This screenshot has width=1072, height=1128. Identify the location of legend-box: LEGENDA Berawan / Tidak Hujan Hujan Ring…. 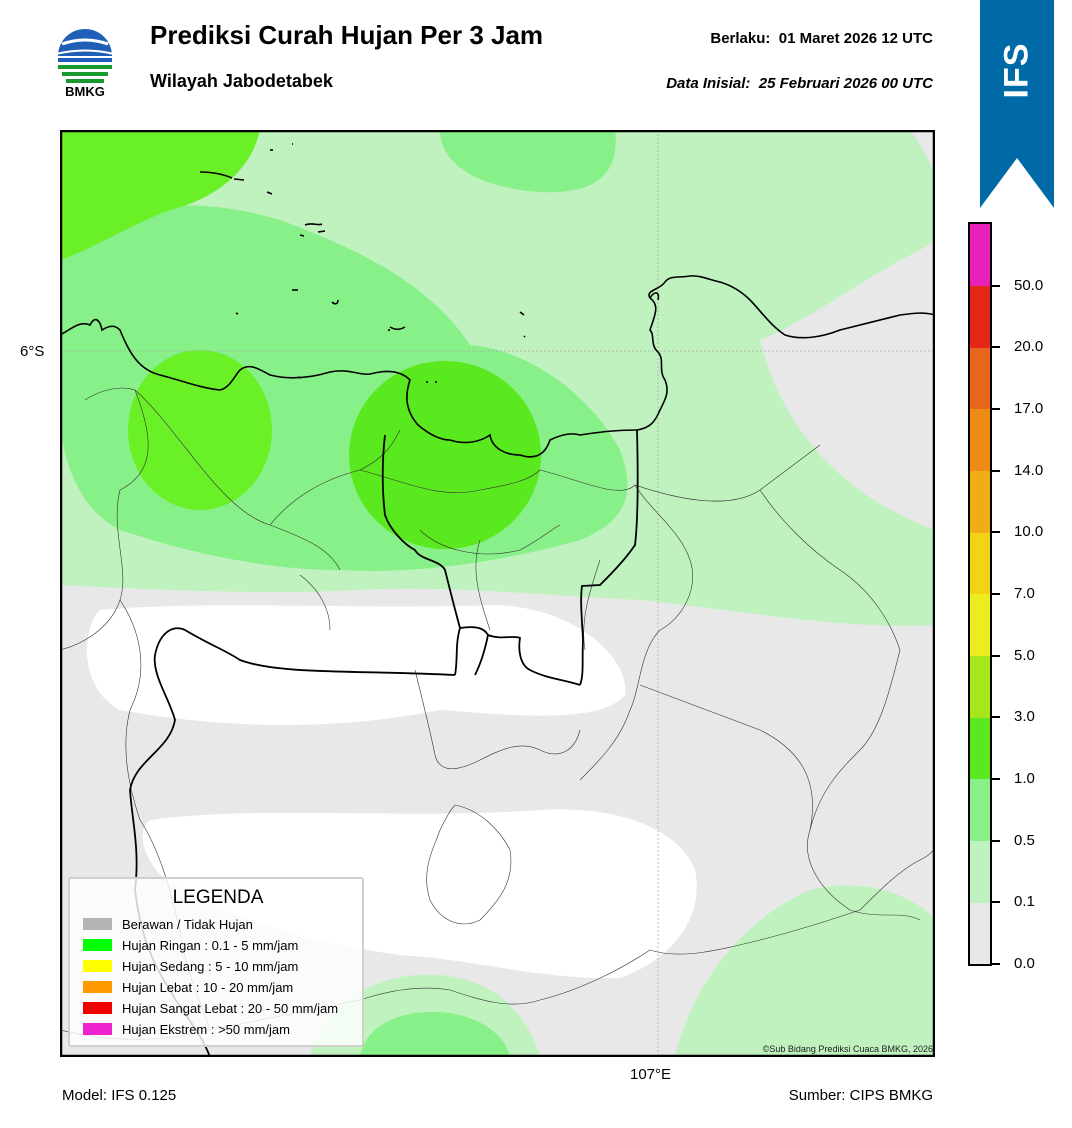
(216, 962).